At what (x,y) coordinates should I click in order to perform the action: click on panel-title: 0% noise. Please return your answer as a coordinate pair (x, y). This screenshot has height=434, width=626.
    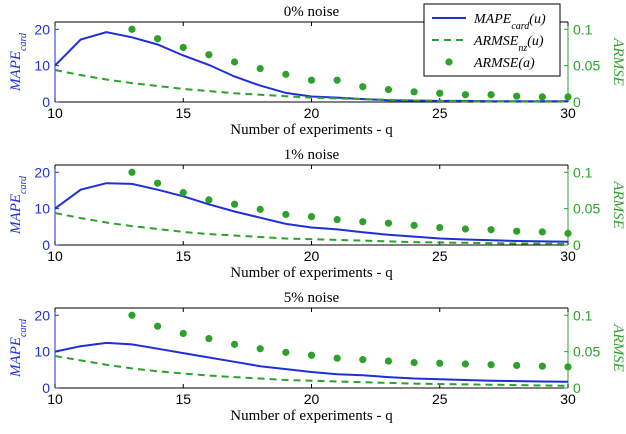
    Looking at the image, I should click on (312, 12).